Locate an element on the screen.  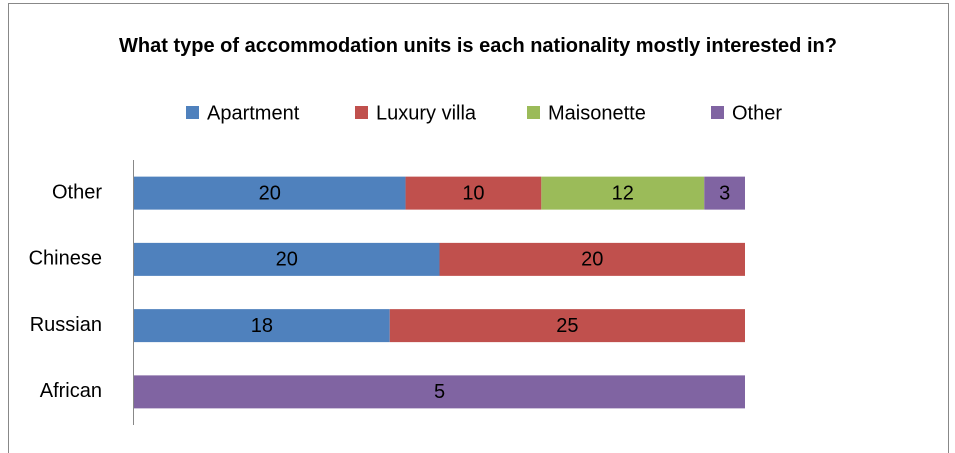
data-label: 25 is located at coordinates (567, 326).